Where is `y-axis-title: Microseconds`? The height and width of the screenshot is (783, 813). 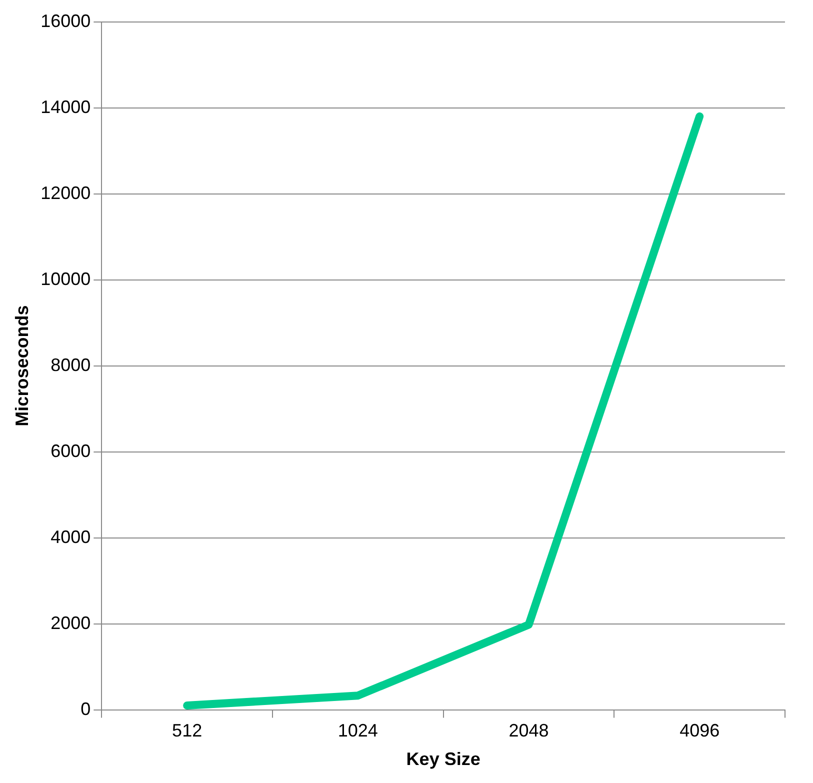
y-axis-title: Microseconds is located at coordinates (22, 365).